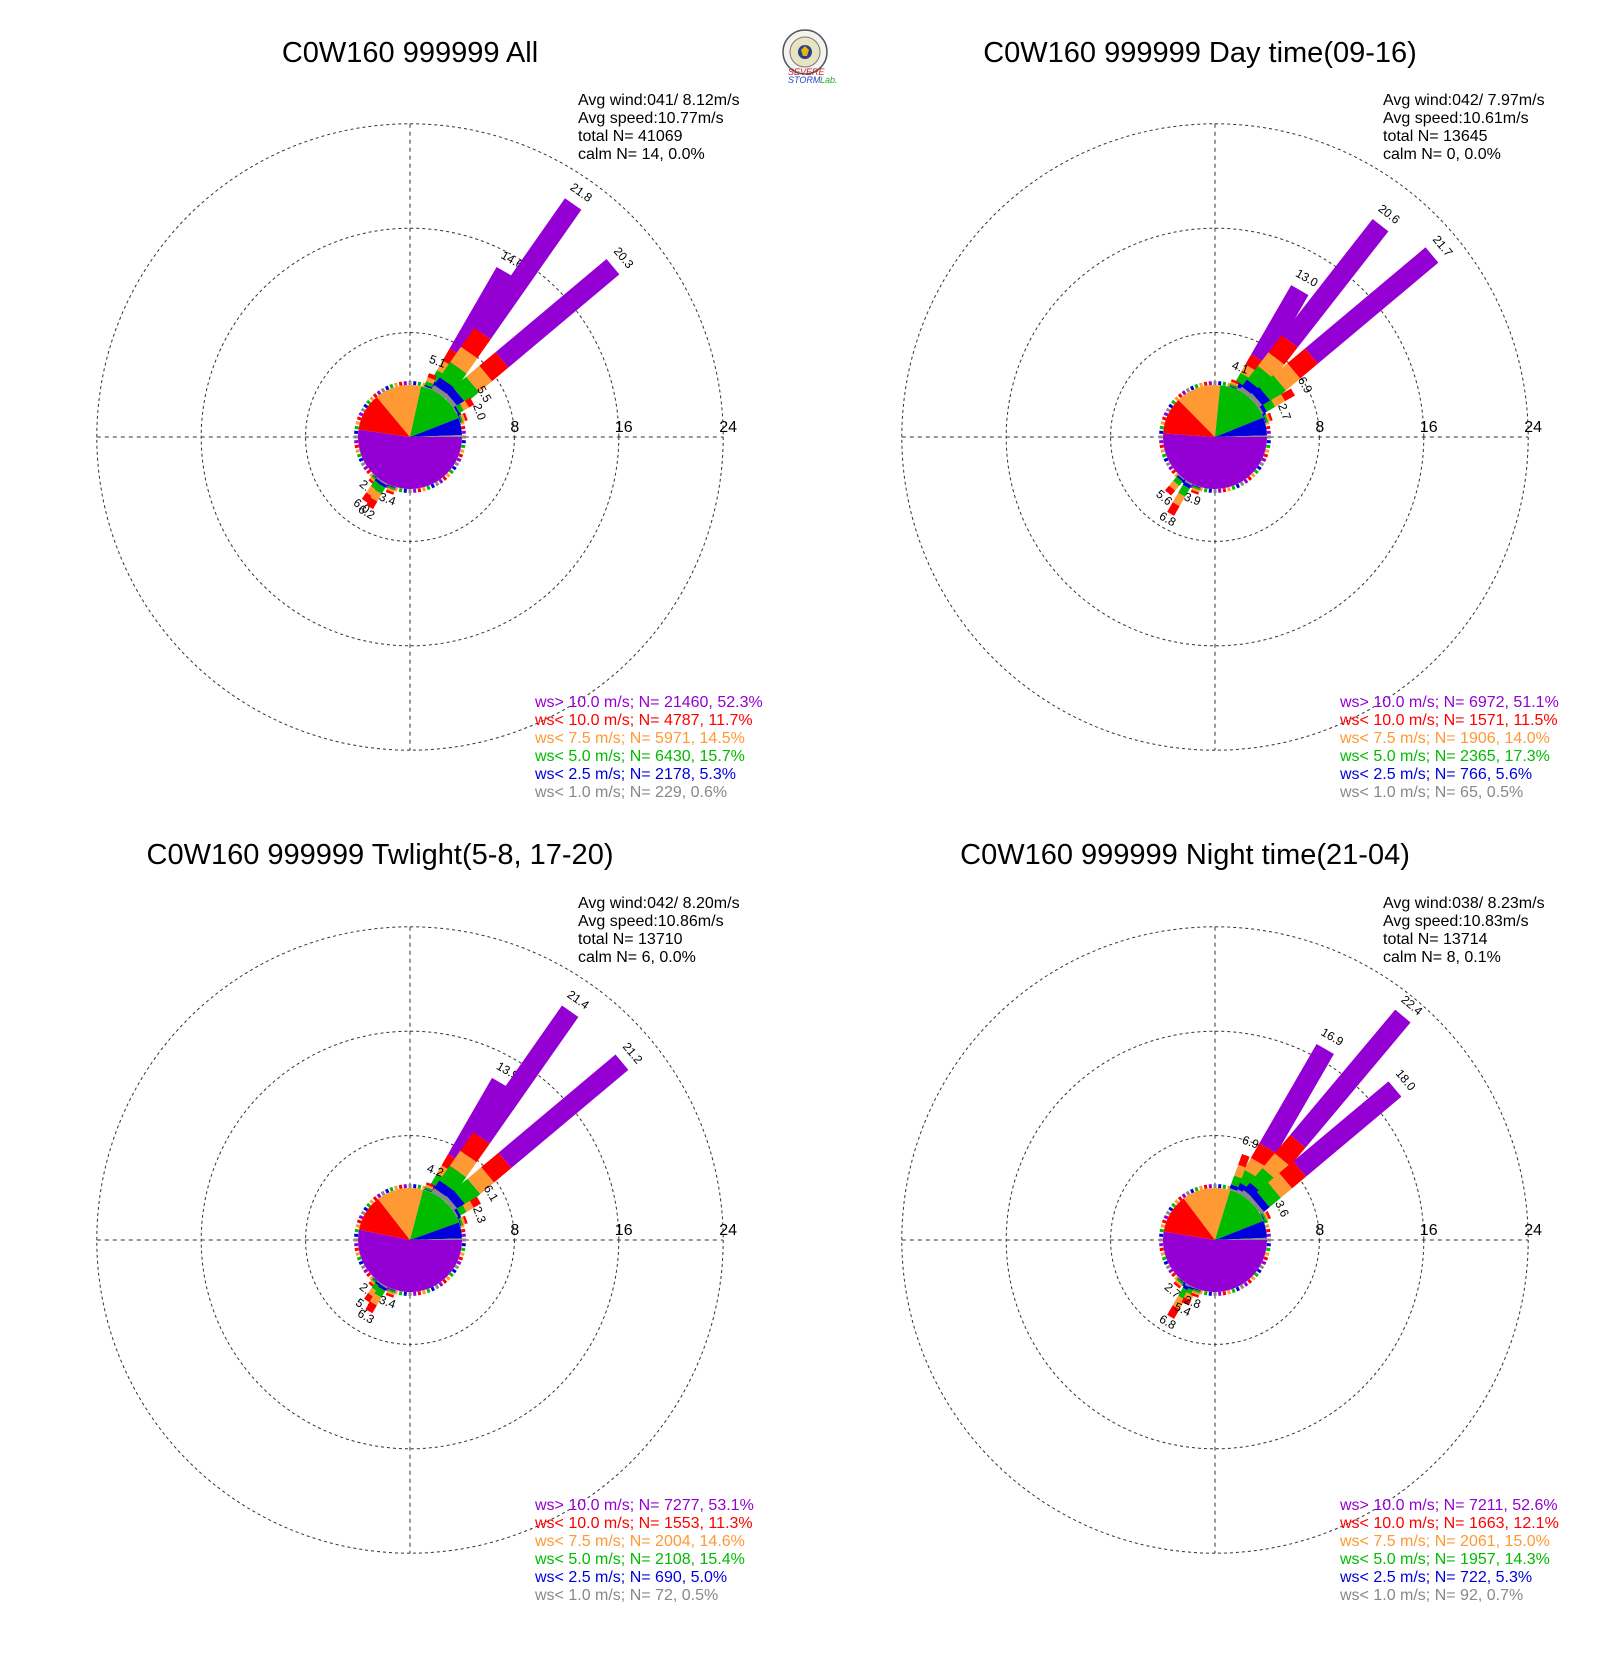 The image size is (1620, 1660). What do you see at coordinates (1435, 1577) in the screenshot?
I see `legend-entry: ws< 2.5 m/s; N= 722, 5.3%` at bounding box center [1435, 1577].